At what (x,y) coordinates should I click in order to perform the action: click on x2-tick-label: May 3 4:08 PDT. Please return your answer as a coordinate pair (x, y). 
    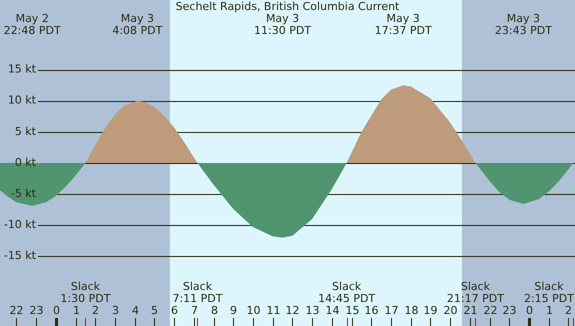
    Looking at the image, I should click on (137, 24).